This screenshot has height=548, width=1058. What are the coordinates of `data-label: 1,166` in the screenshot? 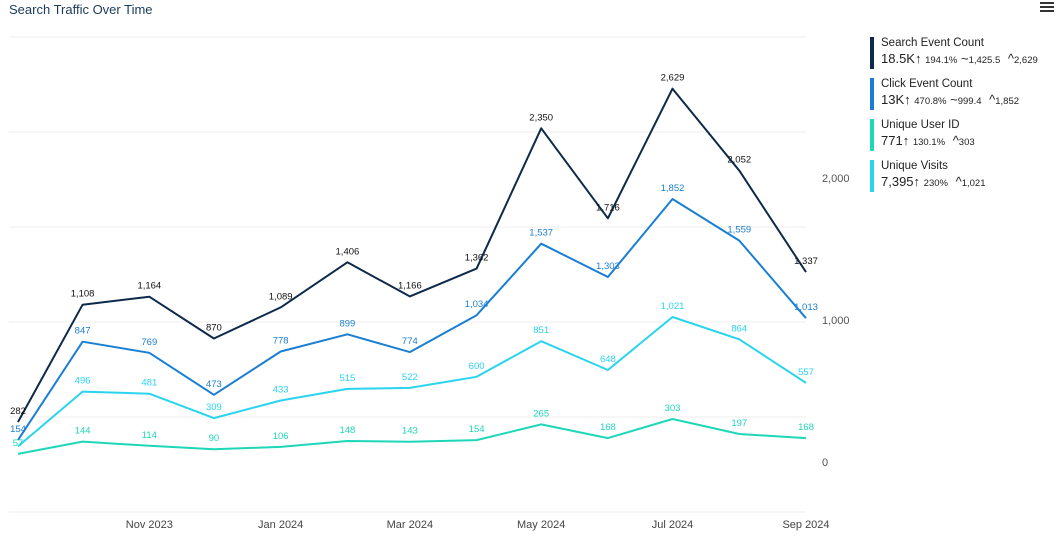 It's located at (410, 285).